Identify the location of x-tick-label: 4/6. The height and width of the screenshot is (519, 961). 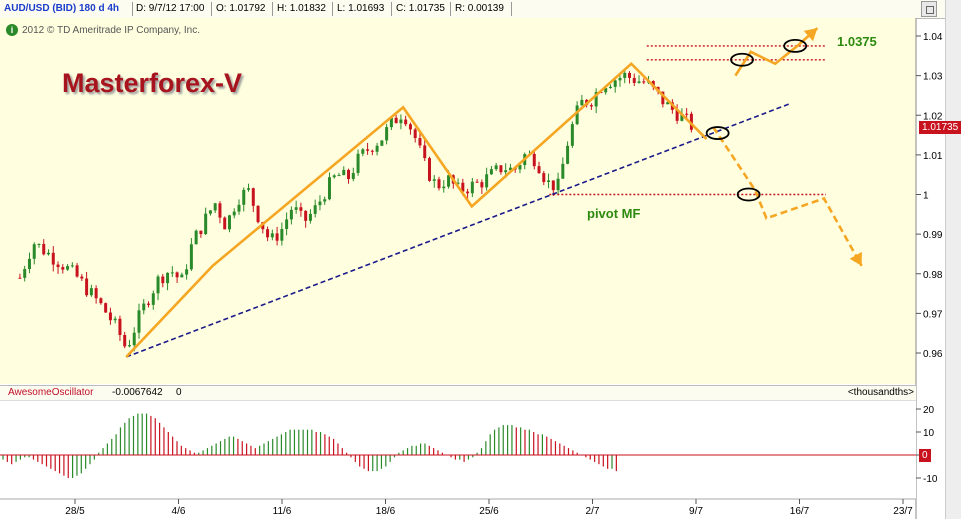
(179, 511).